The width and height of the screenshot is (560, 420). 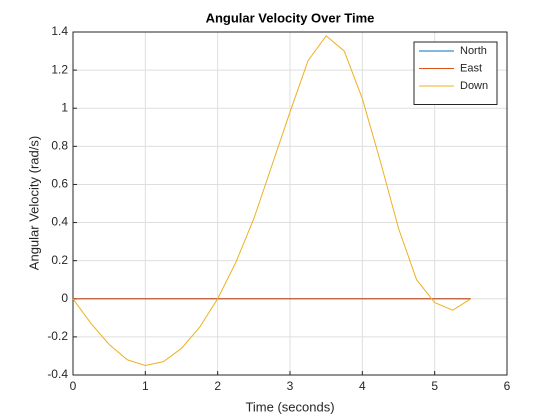 I want to click on y-tick-label: -0.2, so click(x=57, y=336).